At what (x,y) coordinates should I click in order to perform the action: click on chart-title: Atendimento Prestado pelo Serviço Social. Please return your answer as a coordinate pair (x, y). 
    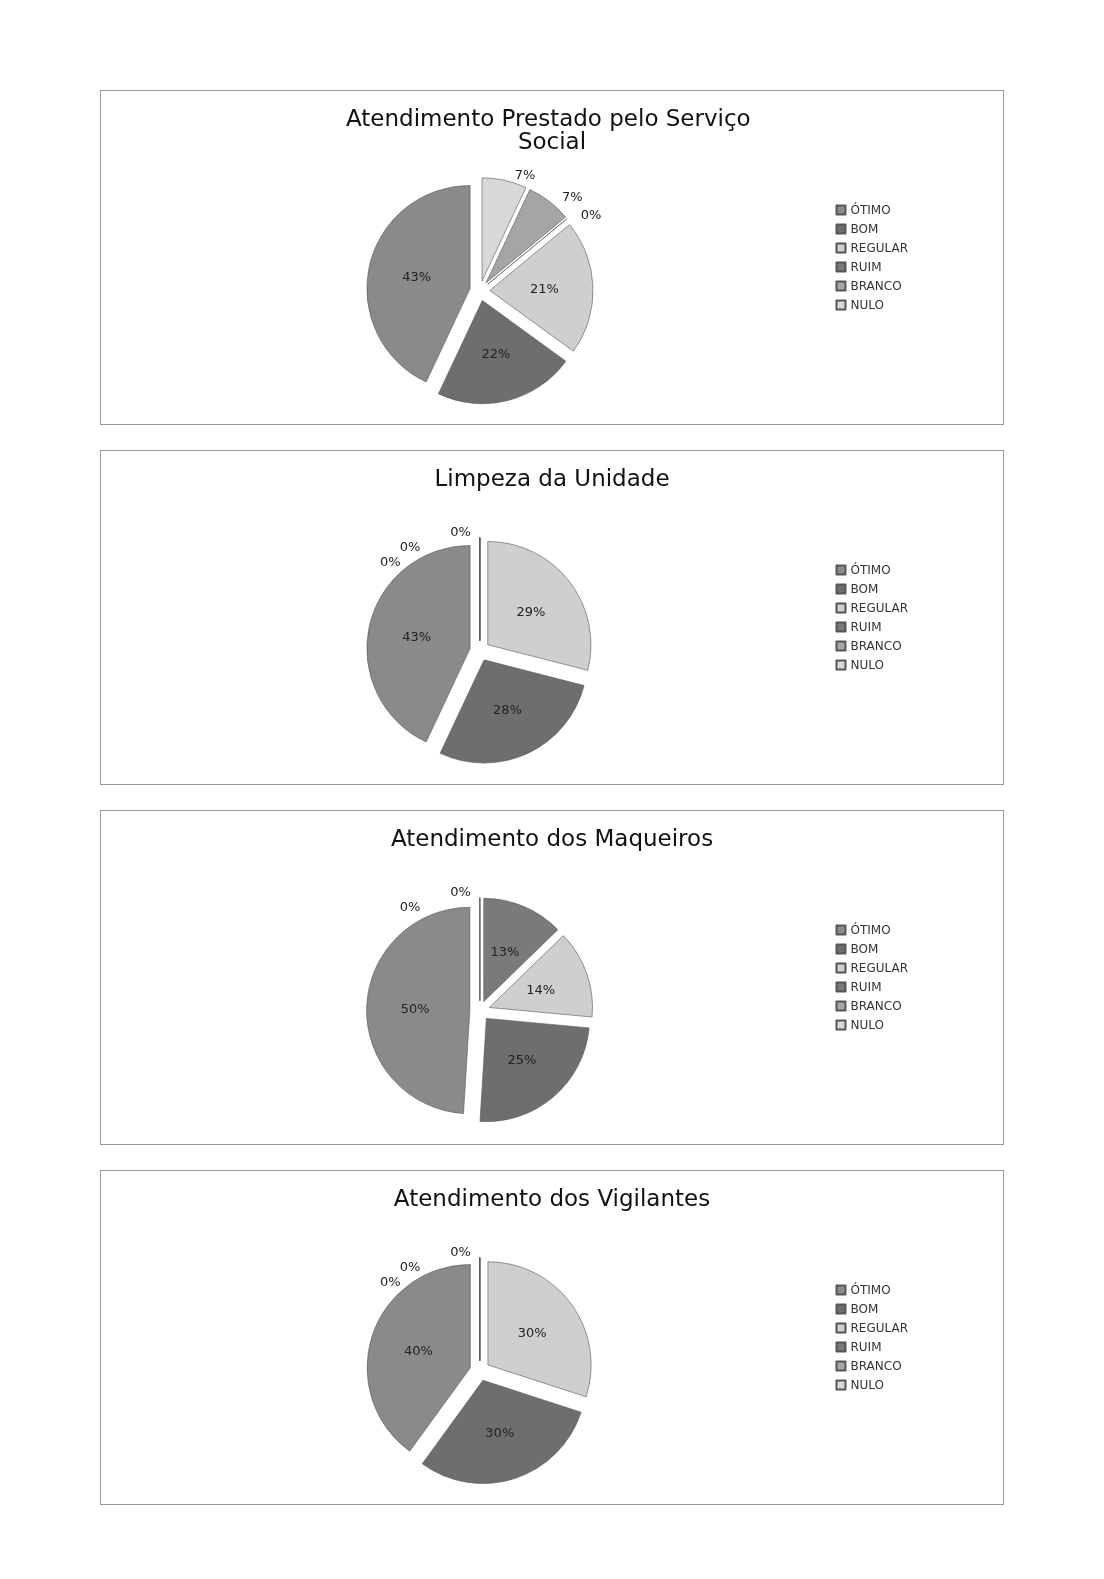
    Looking at the image, I should click on (552, 129).